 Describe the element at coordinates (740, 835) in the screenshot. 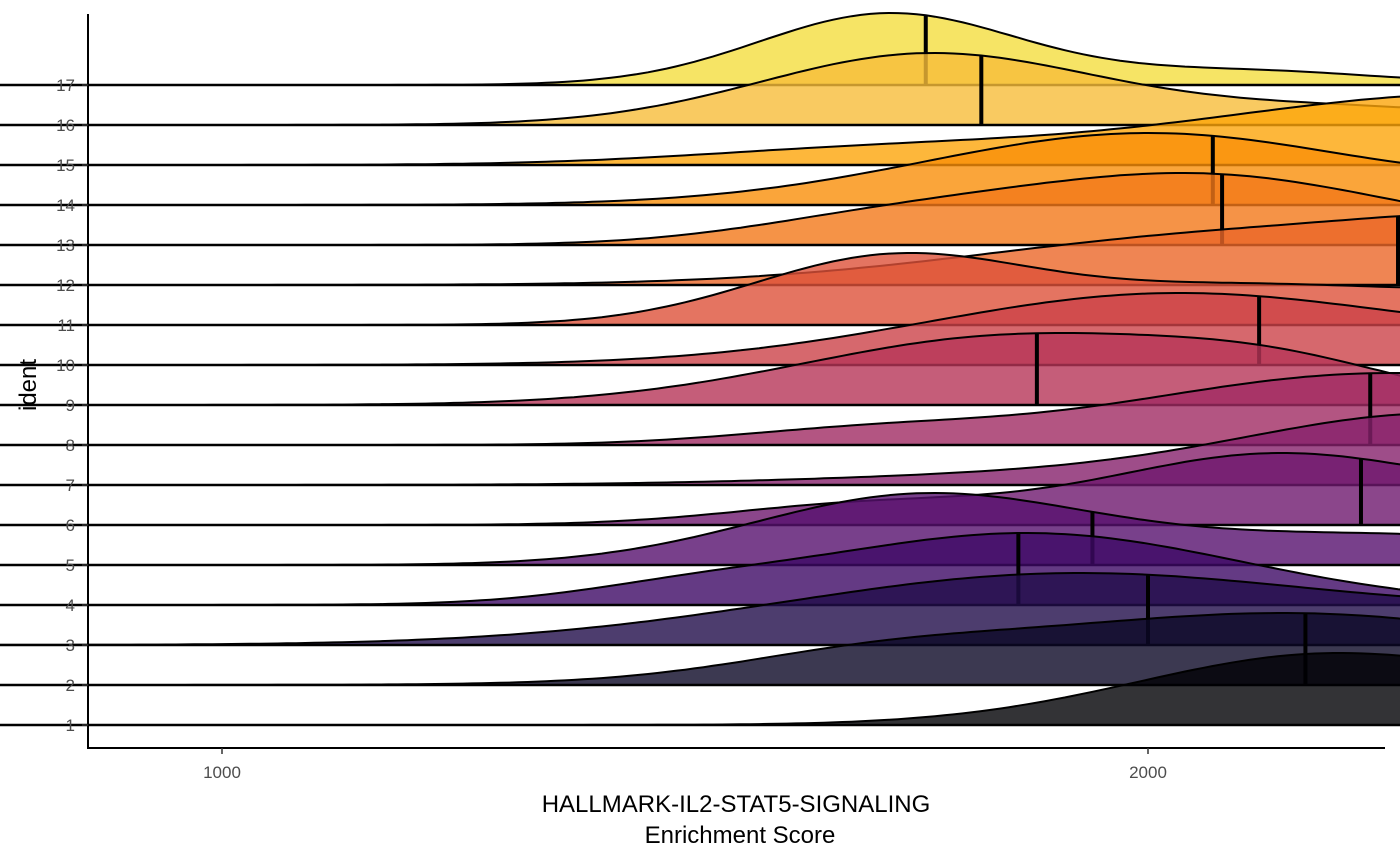

I see `x-axis-title-line-2: Enrichment Score` at that location.